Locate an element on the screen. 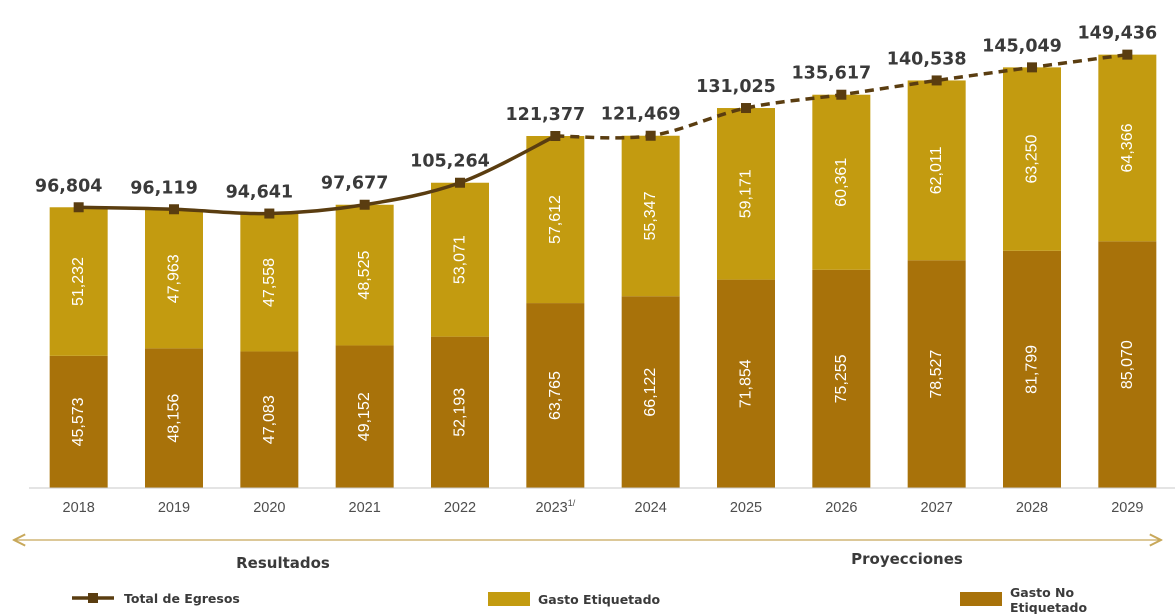  legend-item-no-etiquetado: Gasto No Etiquetado is located at coordinates (1023, 599).